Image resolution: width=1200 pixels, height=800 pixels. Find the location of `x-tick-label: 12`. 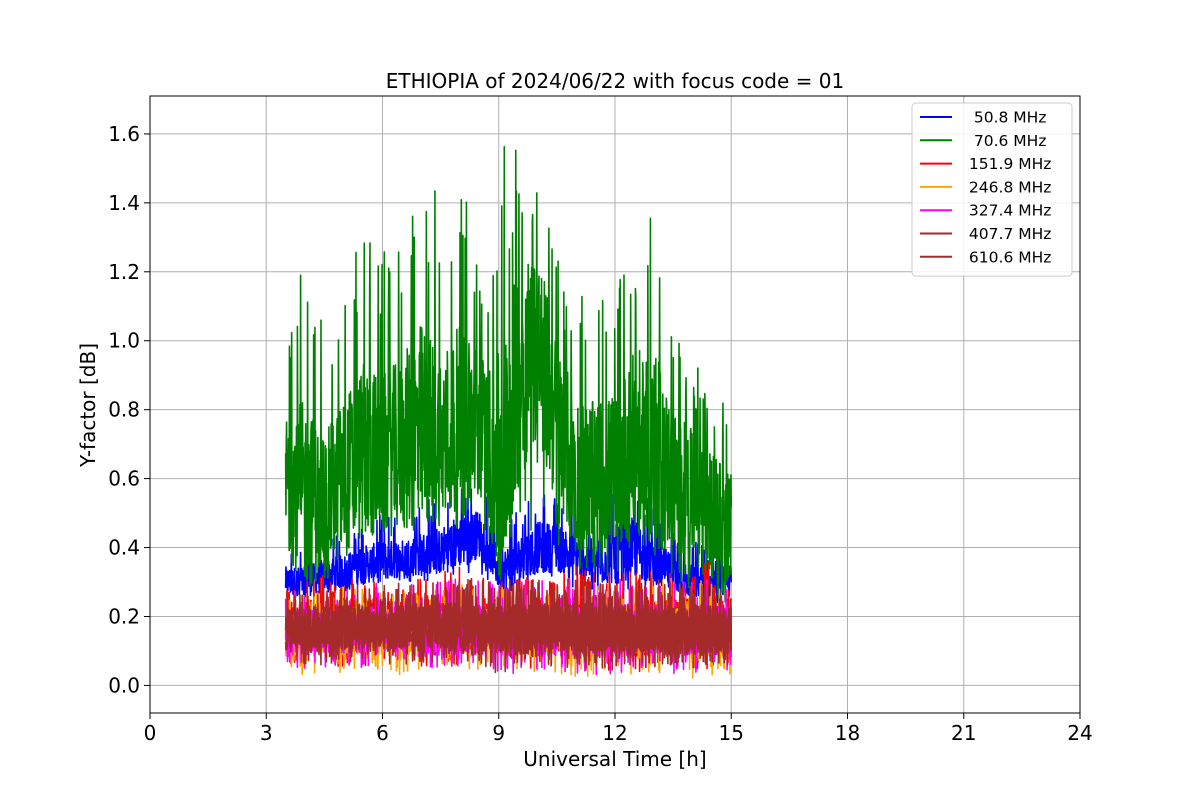

x-tick-label: 12 is located at coordinates (614, 733).